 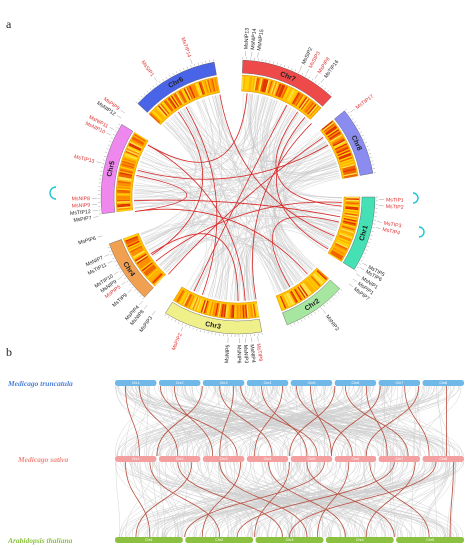 I want to click on chromosome-bar-label: Chr8, so click(x=443, y=383).